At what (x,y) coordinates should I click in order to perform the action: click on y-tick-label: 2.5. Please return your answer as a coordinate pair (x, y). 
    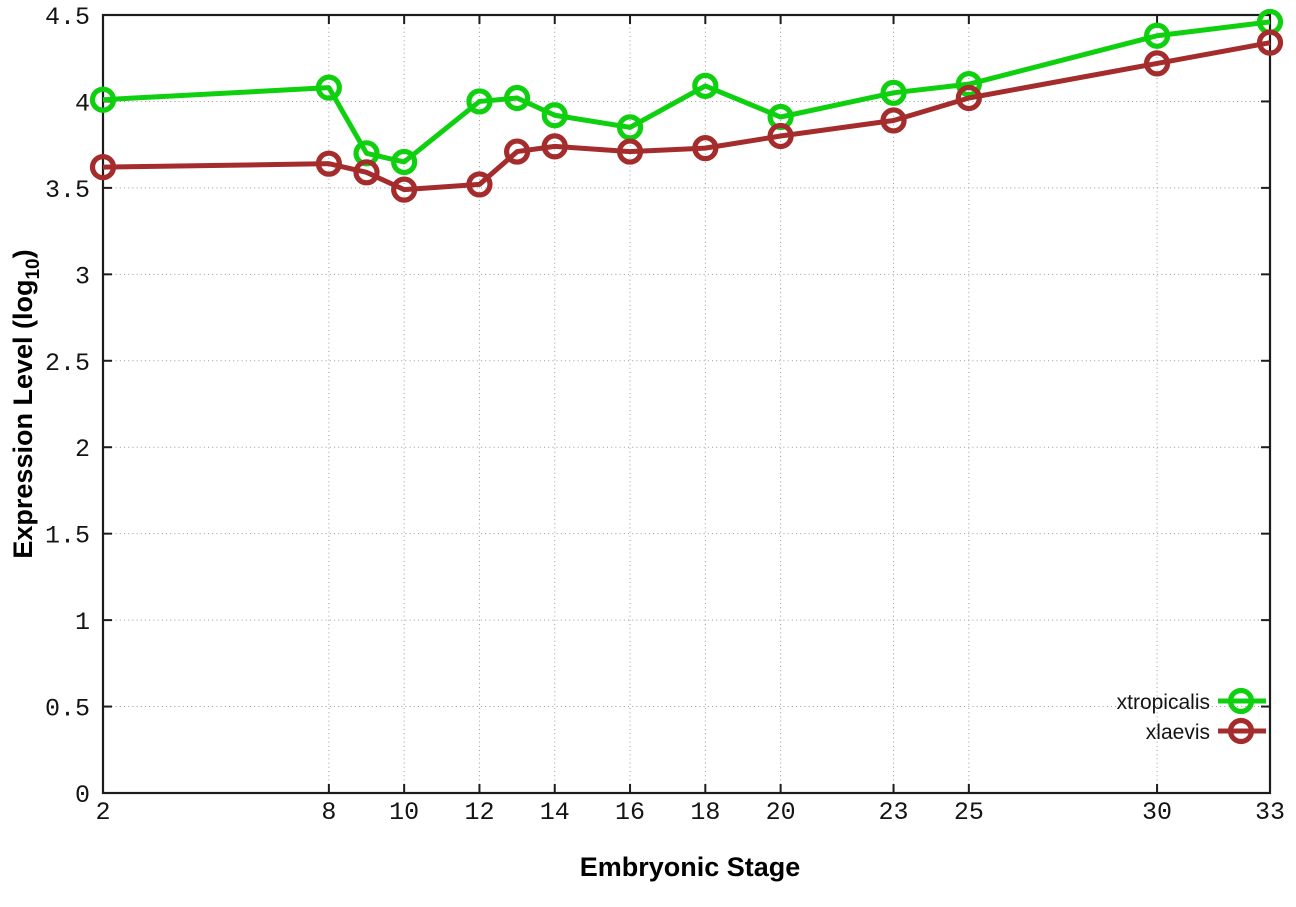
    Looking at the image, I should click on (67, 363).